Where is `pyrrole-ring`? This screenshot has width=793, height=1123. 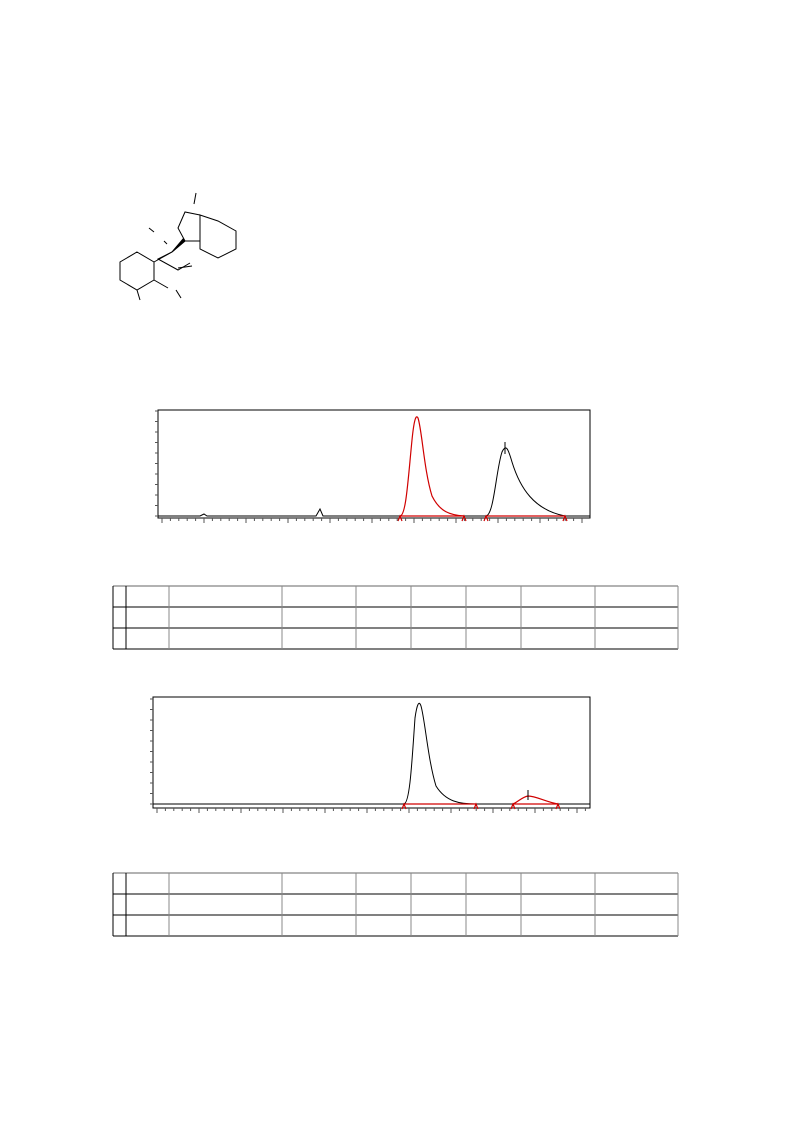
pyrrole-ring is located at coordinates (189, 226).